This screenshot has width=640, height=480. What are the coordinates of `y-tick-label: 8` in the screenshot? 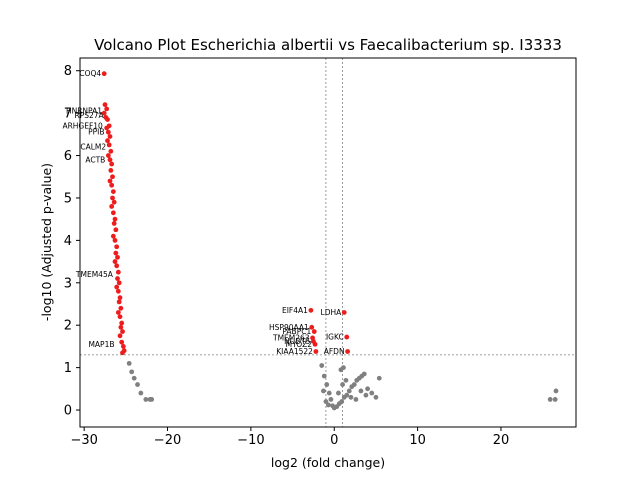 It's located at (68, 71).